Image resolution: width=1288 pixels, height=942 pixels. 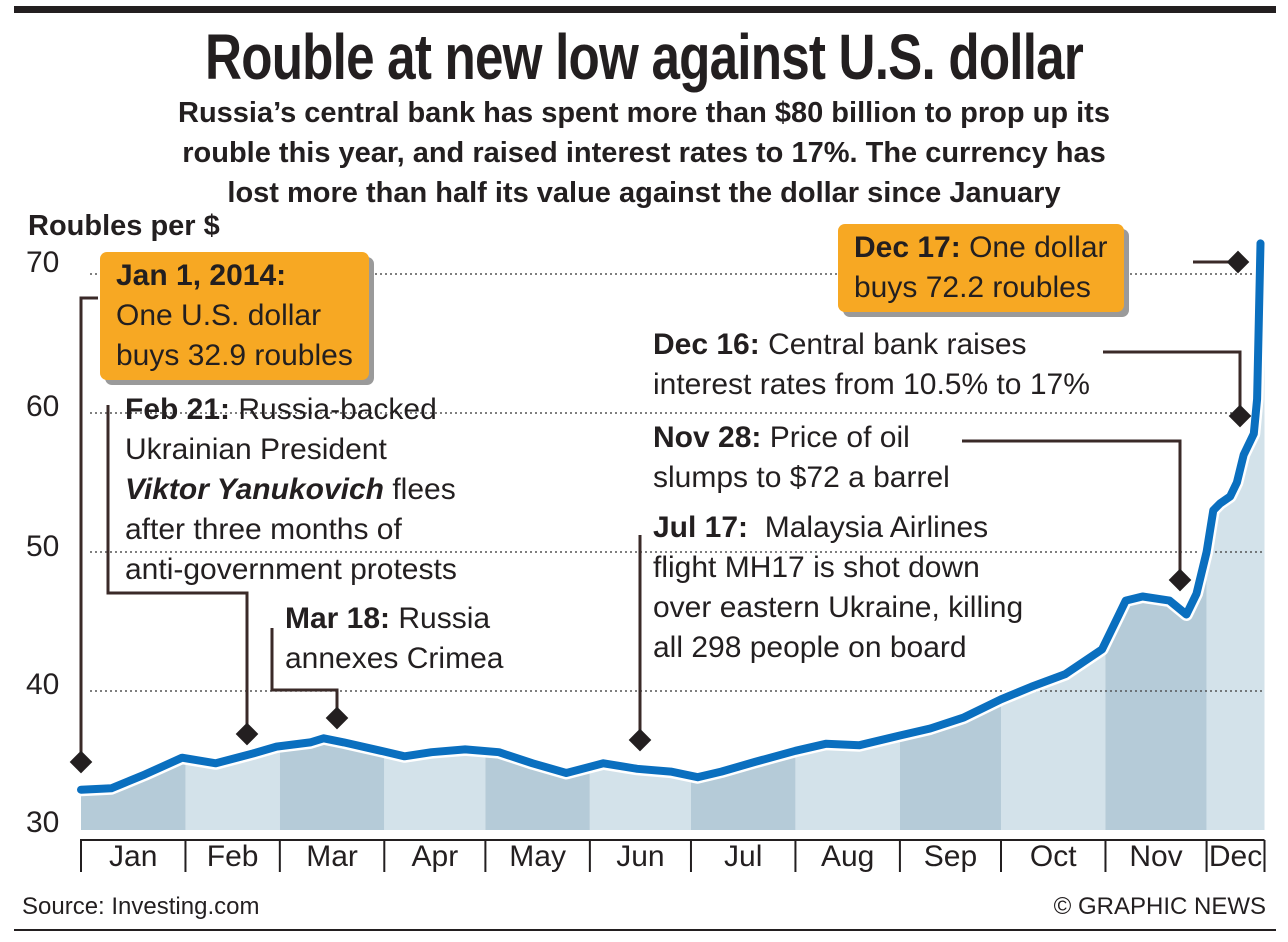 I want to click on credit: © GRAPHIC NEWS, so click(x=1159, y=906).